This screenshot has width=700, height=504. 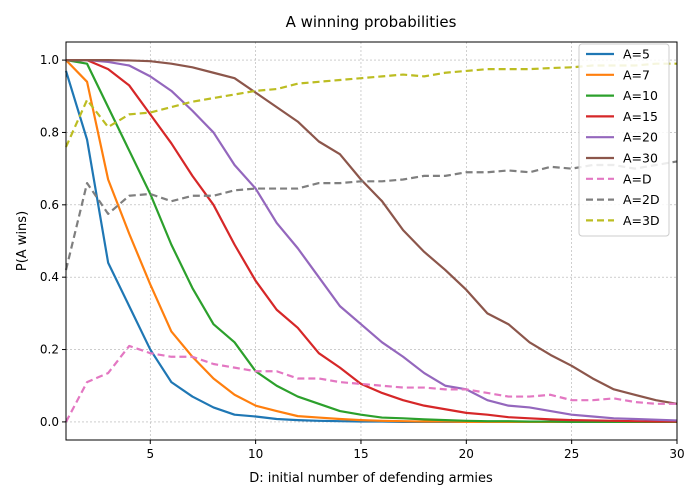 What do you see at coordinates (49, 277) in the screenshot?
I see `y-tick-label: 0.4` at bounding box center [49, 277].